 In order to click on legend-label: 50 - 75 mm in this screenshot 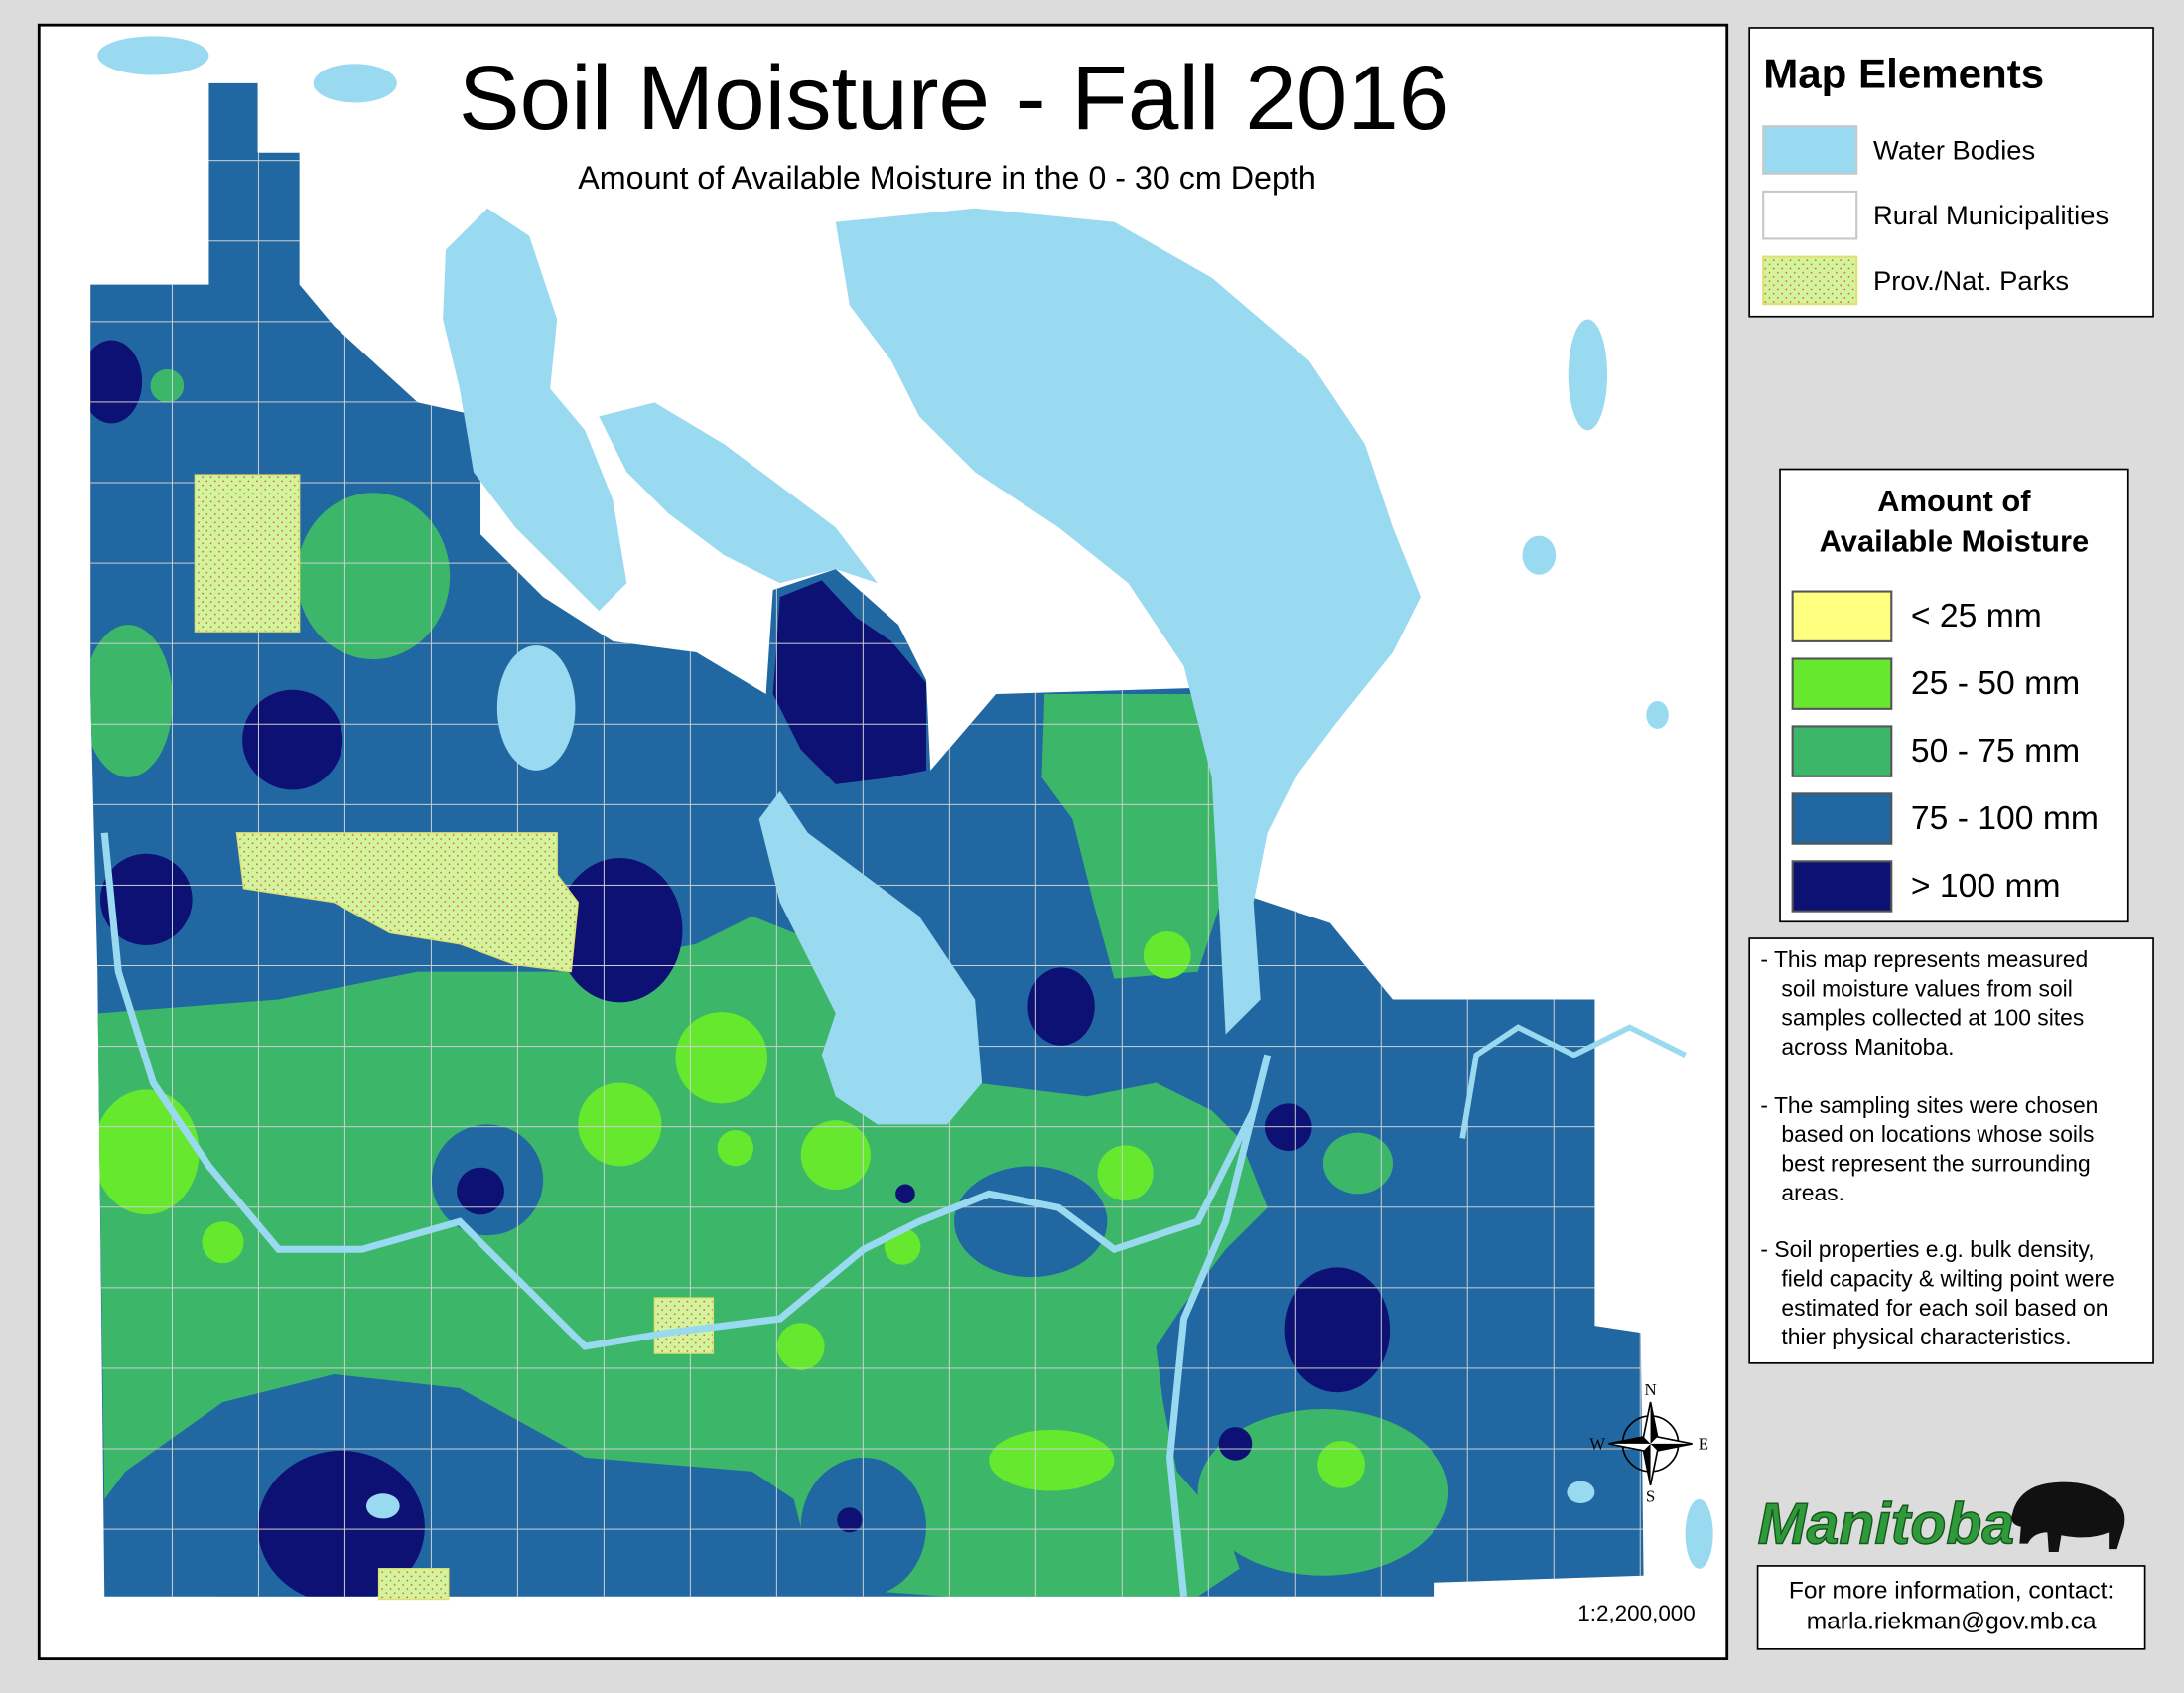, I will do `click(1995, 751)`.